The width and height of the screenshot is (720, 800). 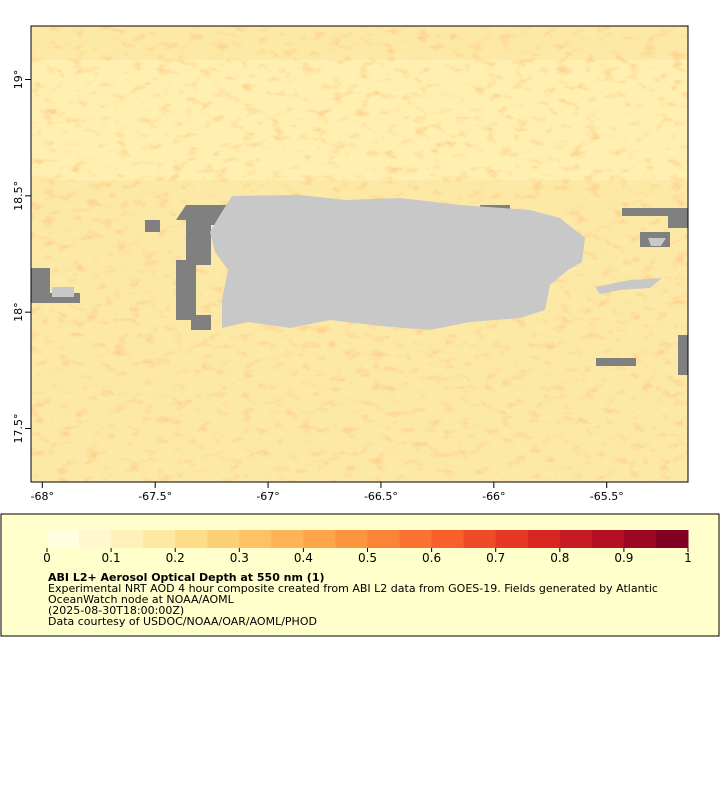 What do you see at coordinates (607, 496) in the screenshot?
I see `x-tick-label: -65.5°` at bounding box center [607, 496].